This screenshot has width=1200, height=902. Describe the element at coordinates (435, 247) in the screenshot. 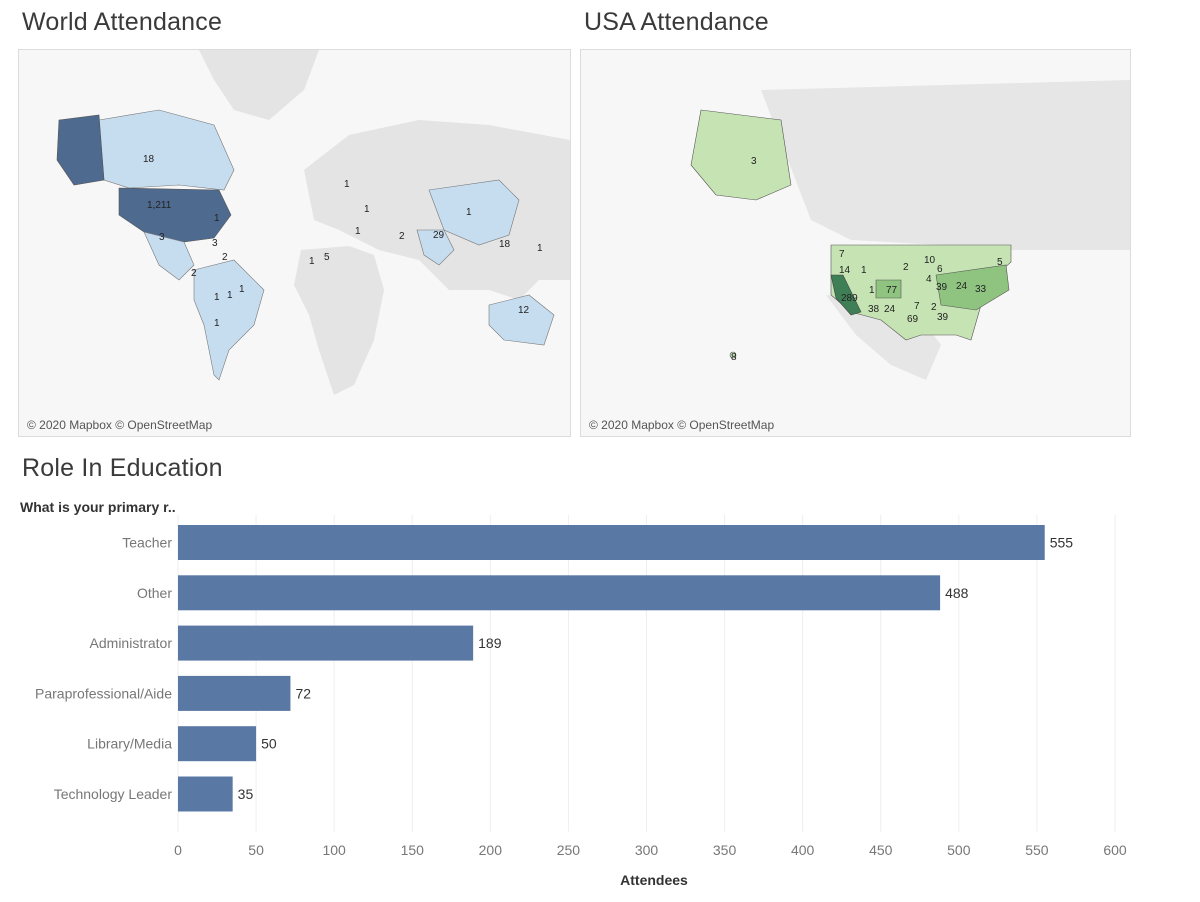

I see `india-region` at that location.